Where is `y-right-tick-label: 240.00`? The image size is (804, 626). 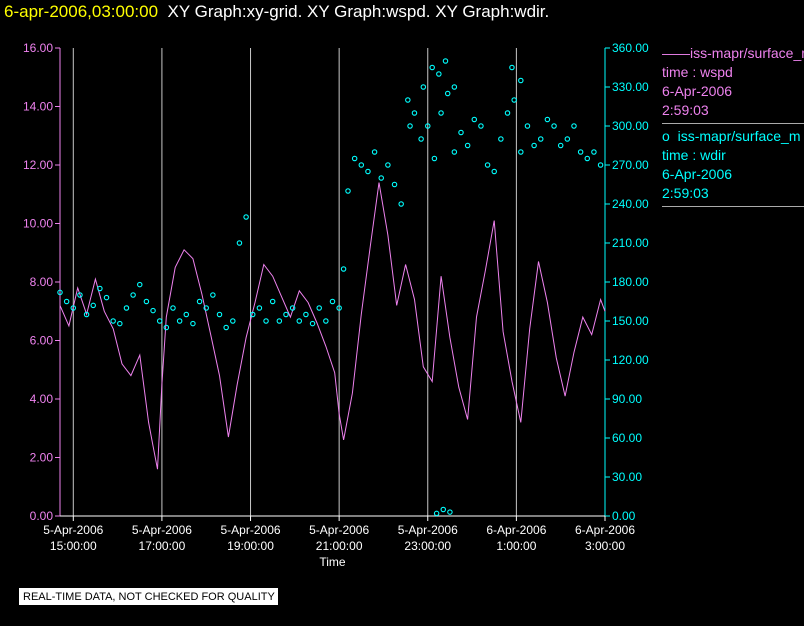
y-right-tick-label: 240.00 is located at coordinates (630, 204).